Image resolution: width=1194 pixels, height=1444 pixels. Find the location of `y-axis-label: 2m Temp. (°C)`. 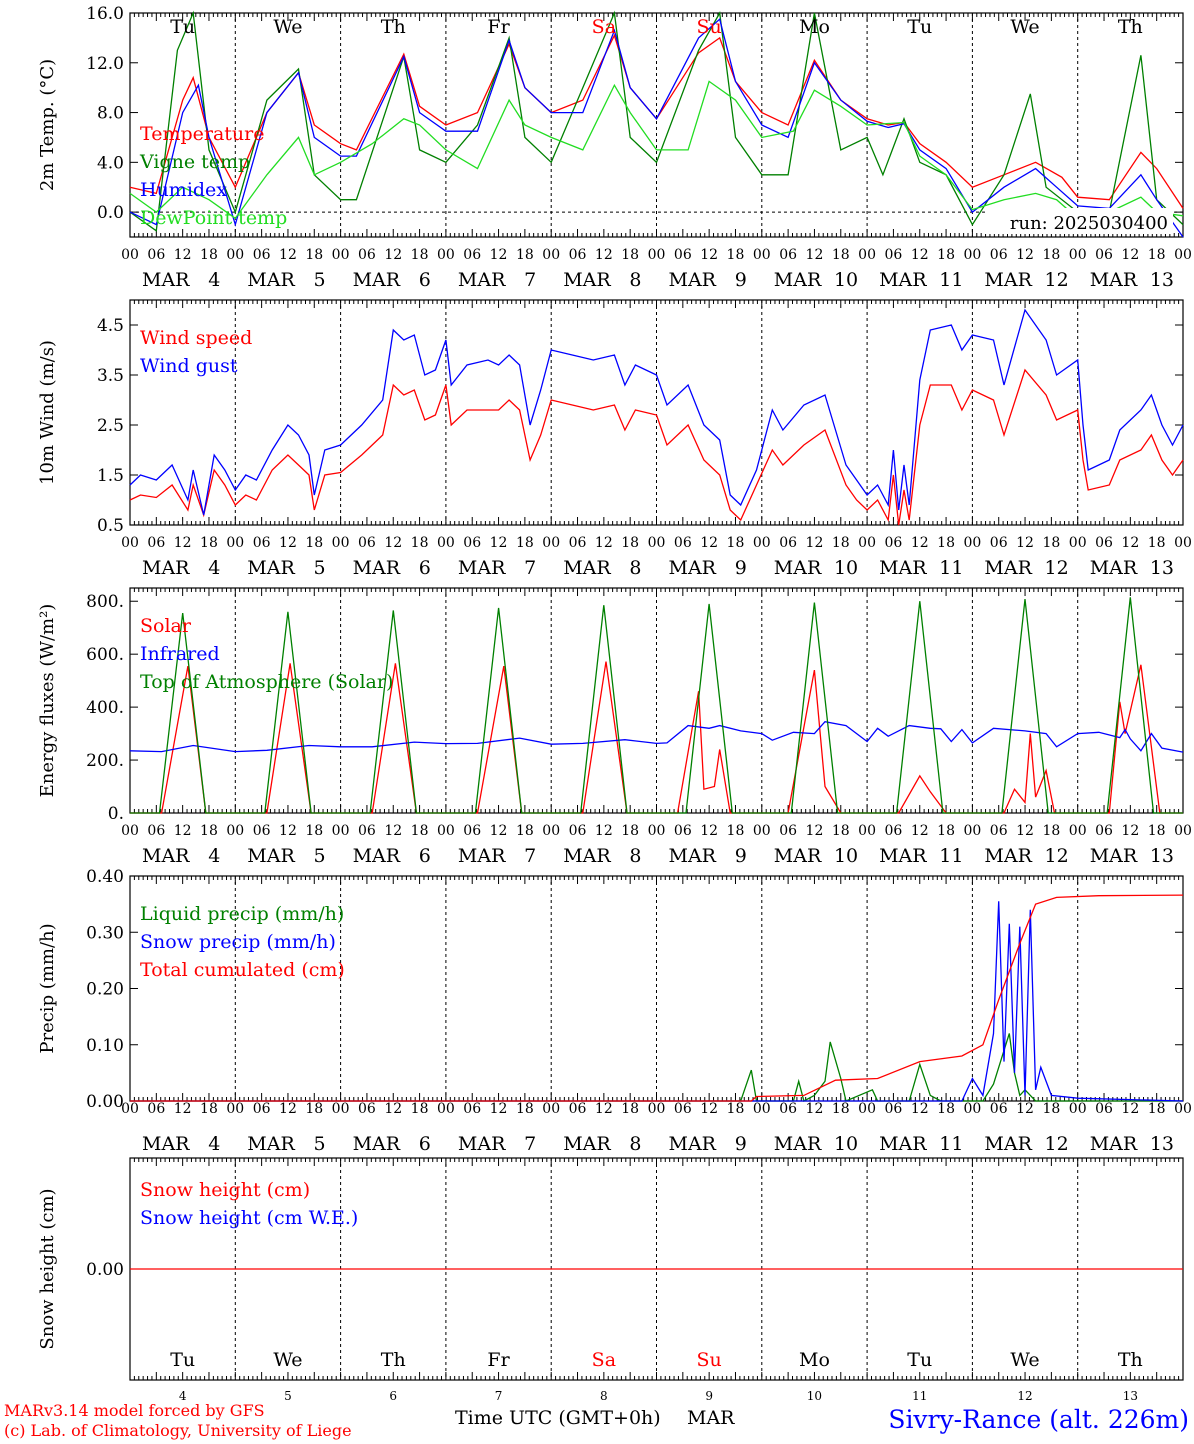

y-axis-label: 2m Temp. (°C) is located at coordinates (47, 125).